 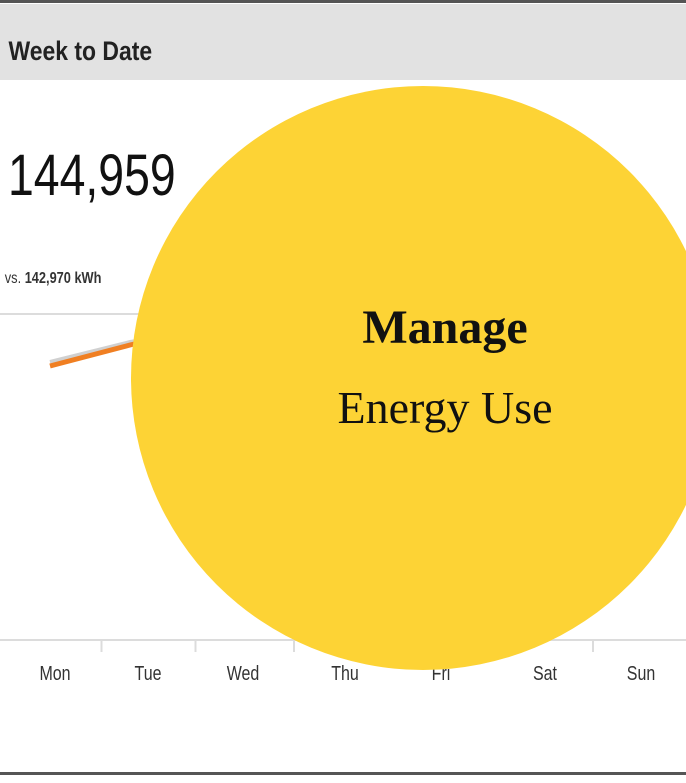 I want to click on day-label: Thu, so click(x=345, y=673).